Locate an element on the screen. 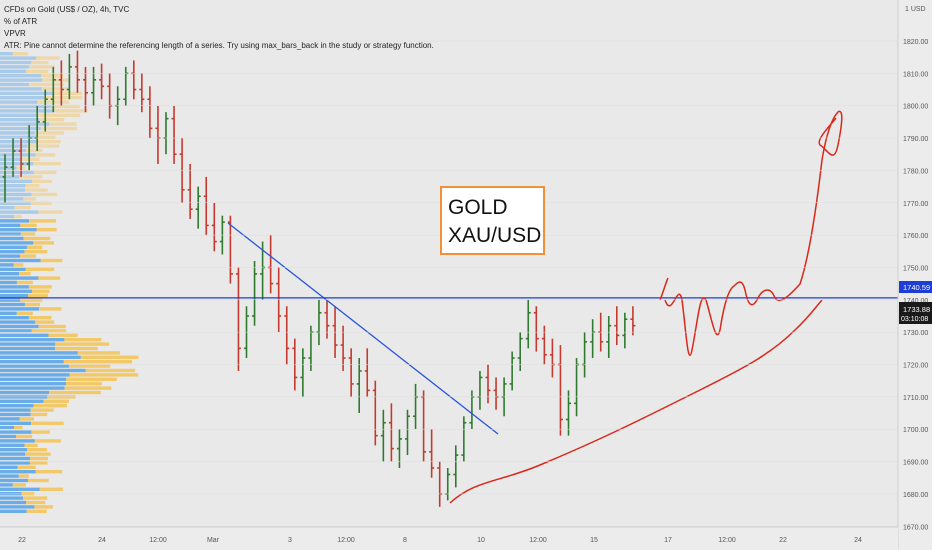 This screenshot has width=932, height=550. time-tick-label: 12:00 is located at coordinates (727, 540).